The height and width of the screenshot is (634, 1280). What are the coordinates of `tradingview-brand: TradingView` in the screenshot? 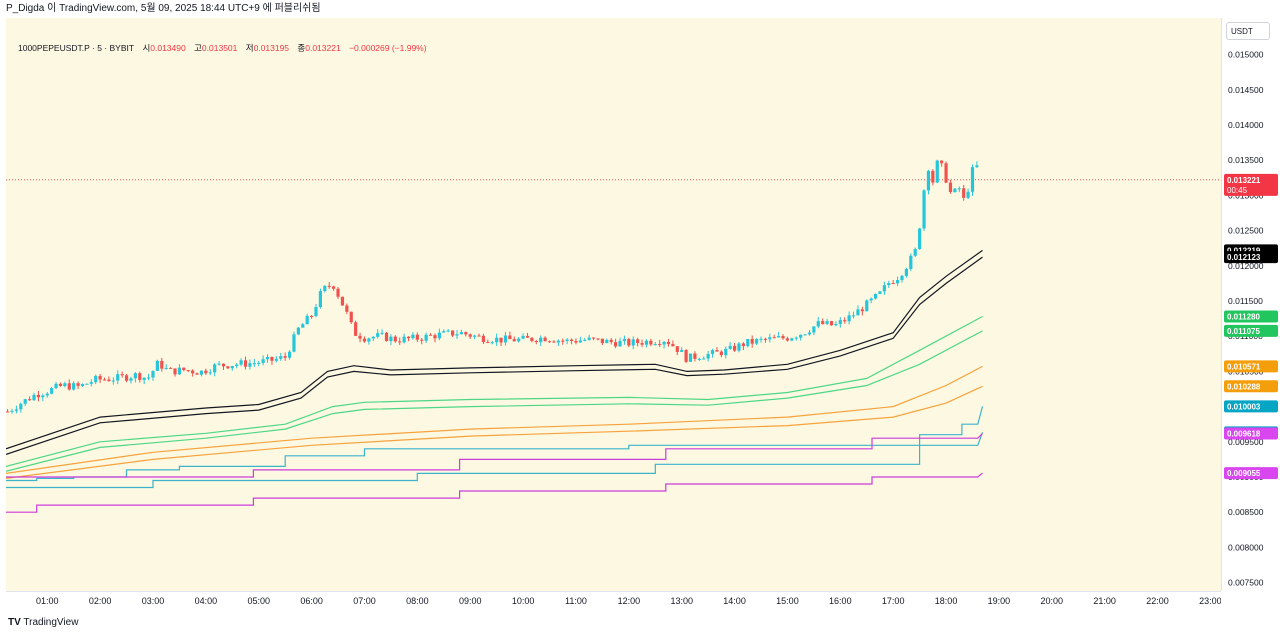 It's located at (51, 622).